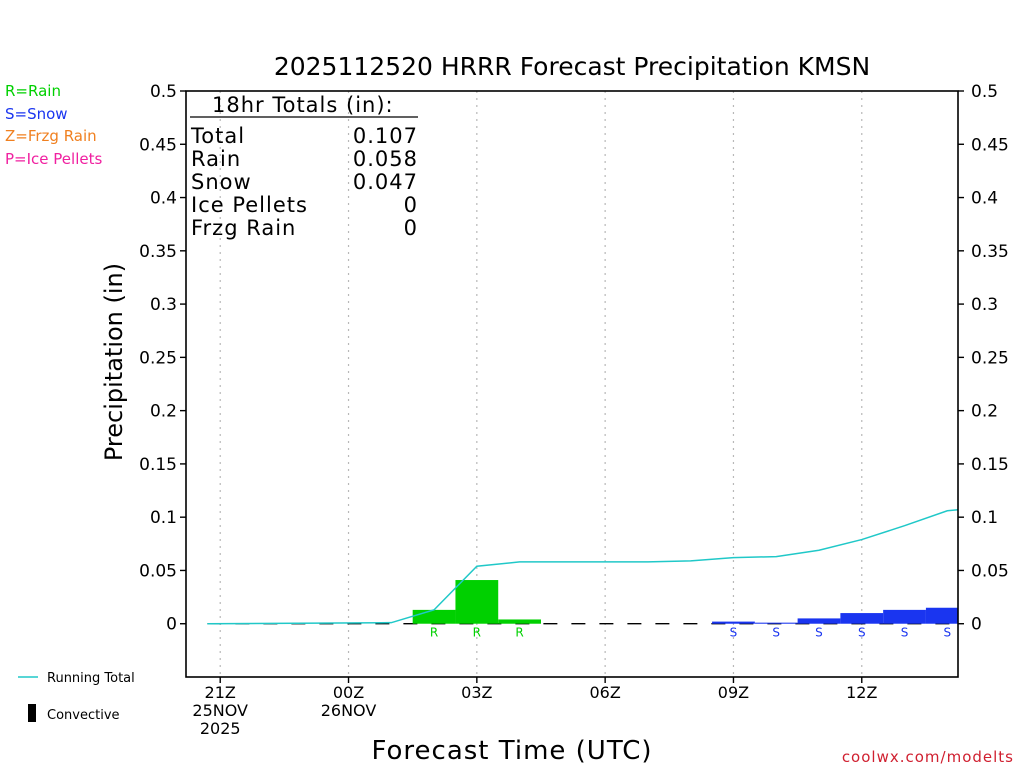 Image resolution: width=1024 pixels, height=768 pixels. What do you see at coordinates (51, 136) in the screenshot?
I see `legend-frzg-rain: Z=Frzg Rain` at bounding box center [51, 136].